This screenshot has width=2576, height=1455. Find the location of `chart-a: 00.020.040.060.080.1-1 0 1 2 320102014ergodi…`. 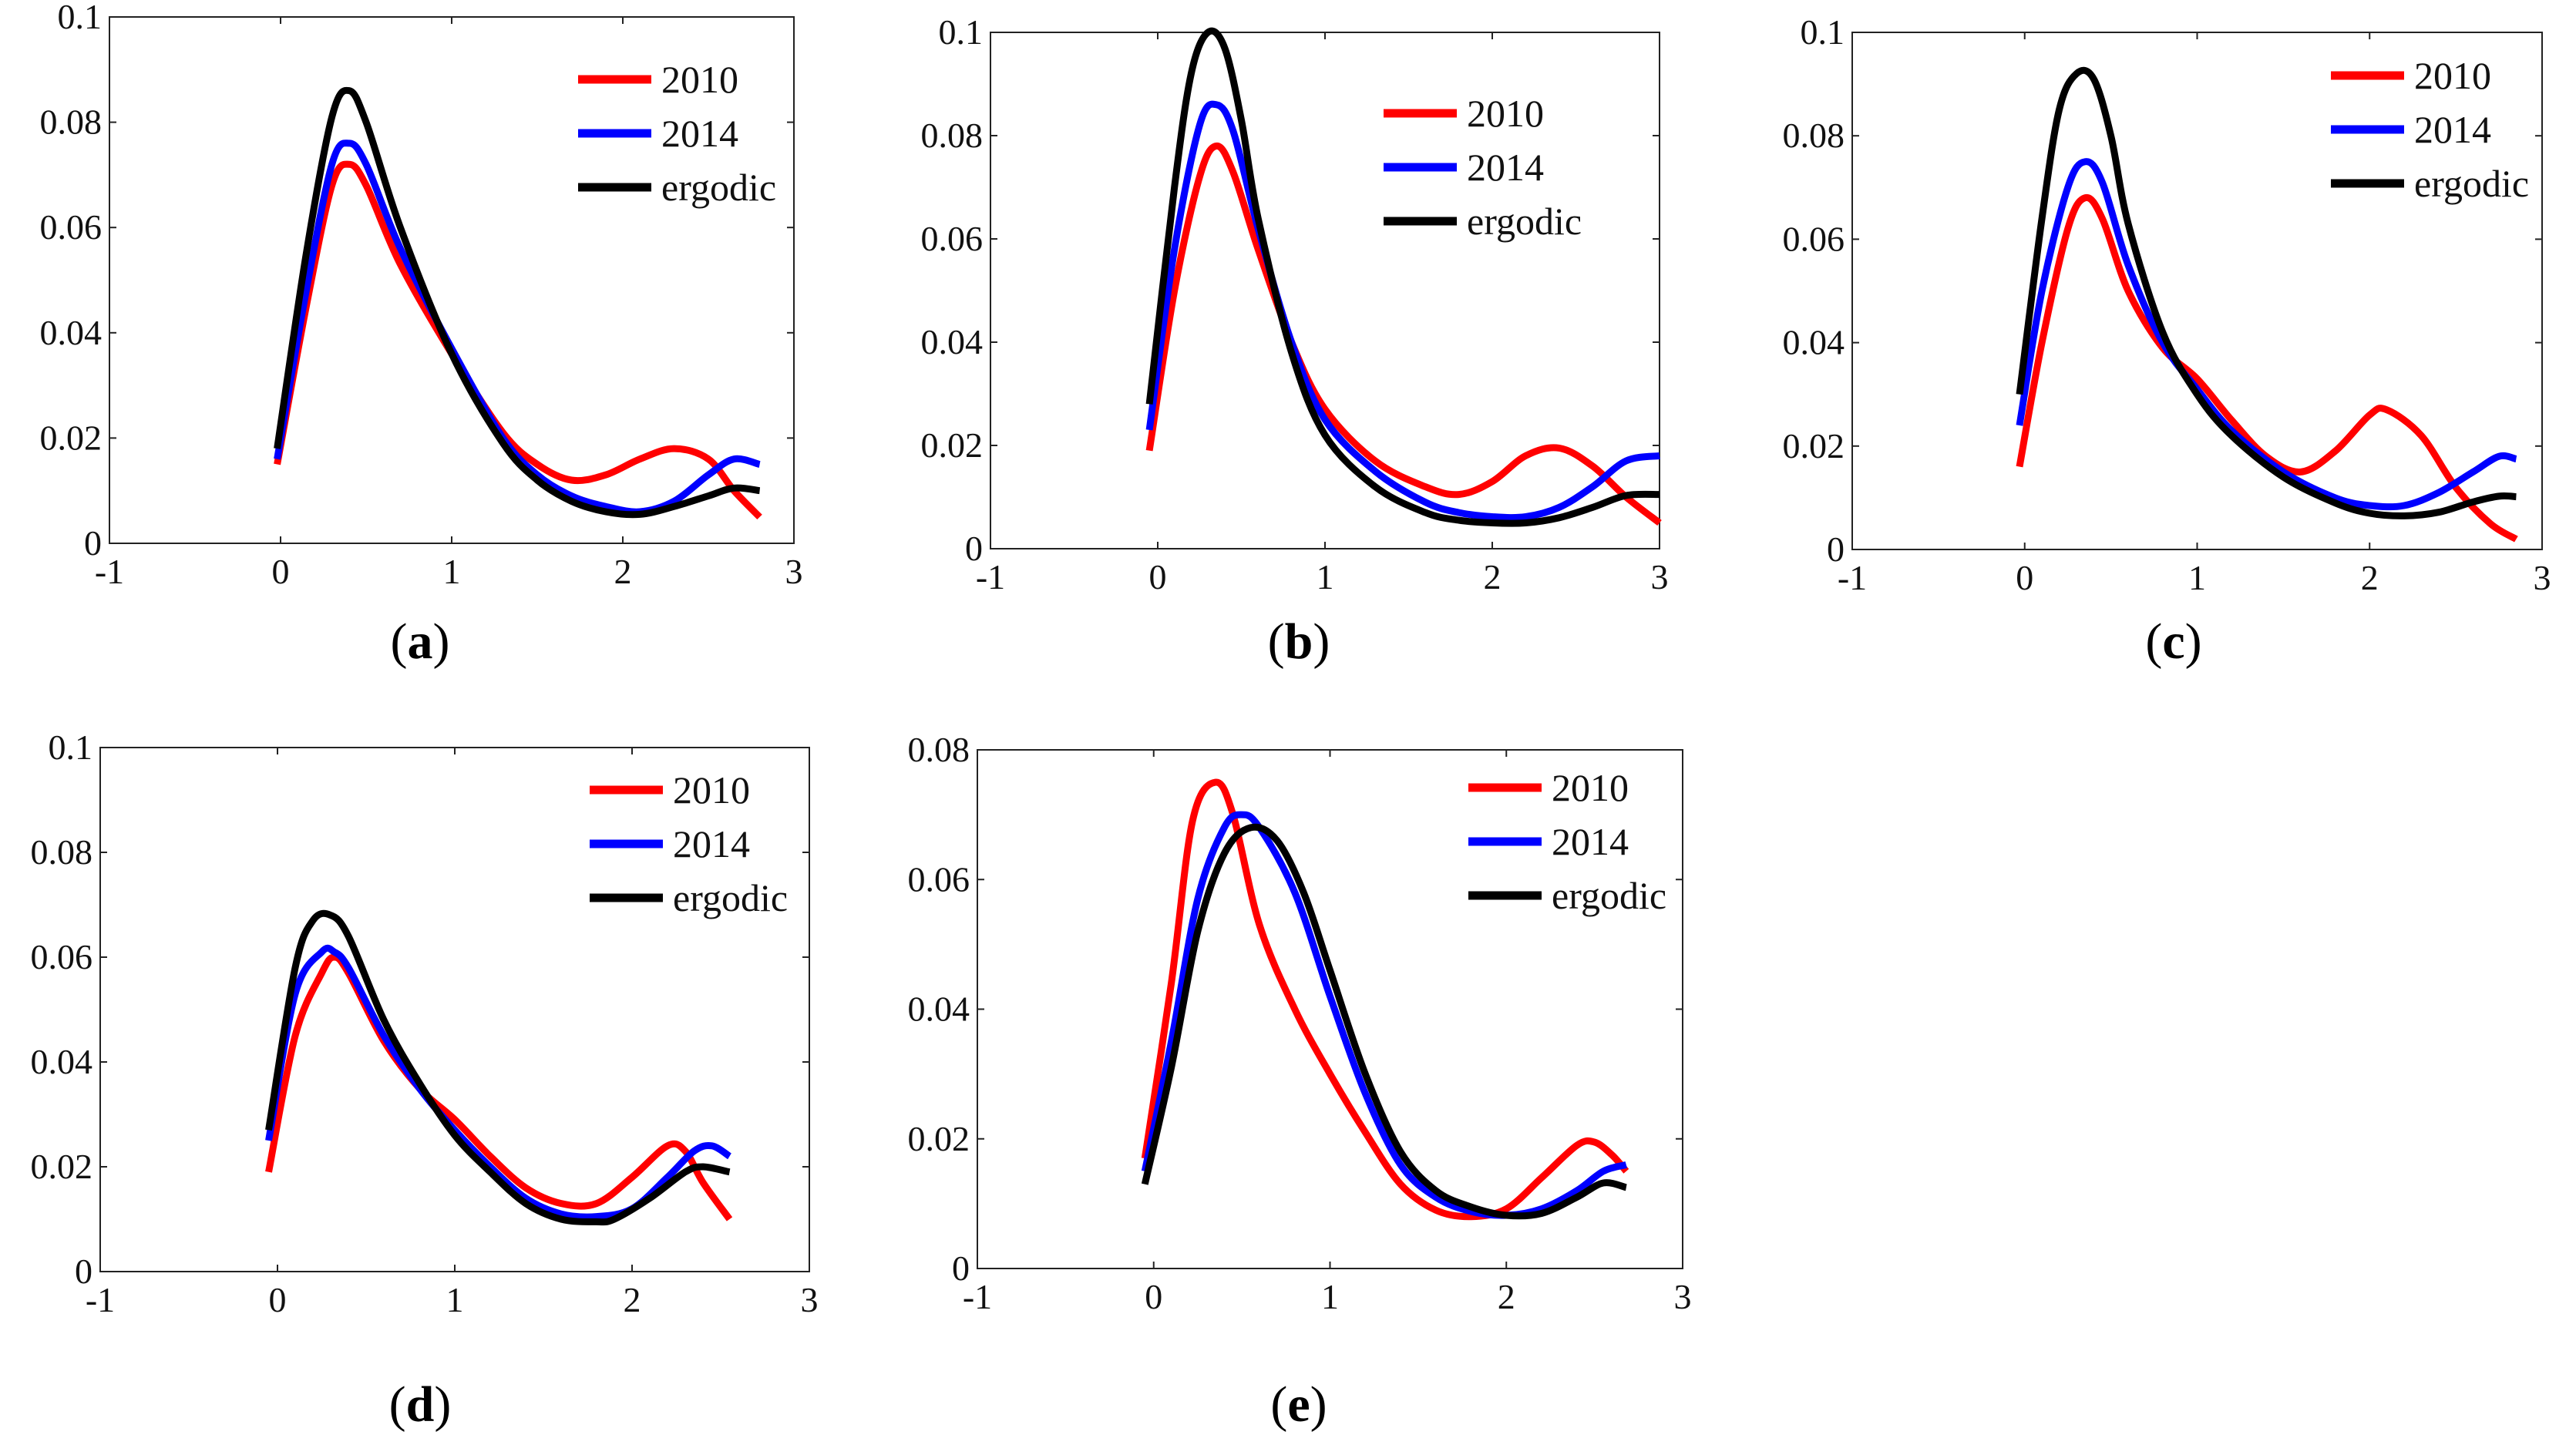

chart-a: 00.020.040.060.080.1-1 0 1 2 320102014ergodi… is located at coordinates (421, 295).